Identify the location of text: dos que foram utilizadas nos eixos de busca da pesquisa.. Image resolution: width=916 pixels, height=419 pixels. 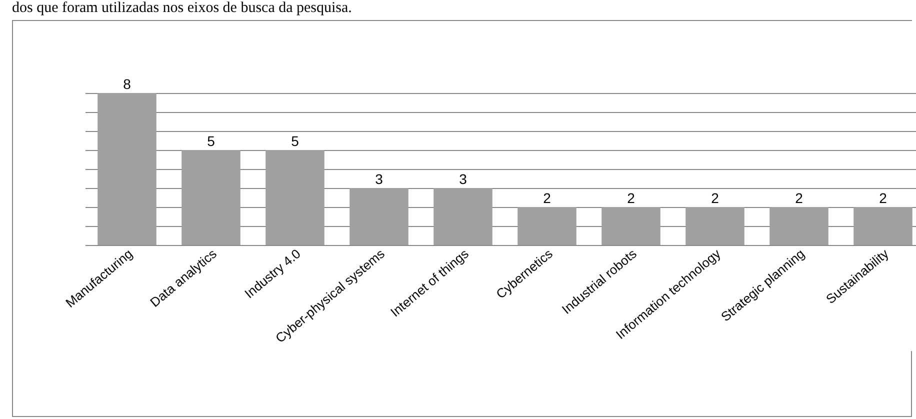
(182, 8).